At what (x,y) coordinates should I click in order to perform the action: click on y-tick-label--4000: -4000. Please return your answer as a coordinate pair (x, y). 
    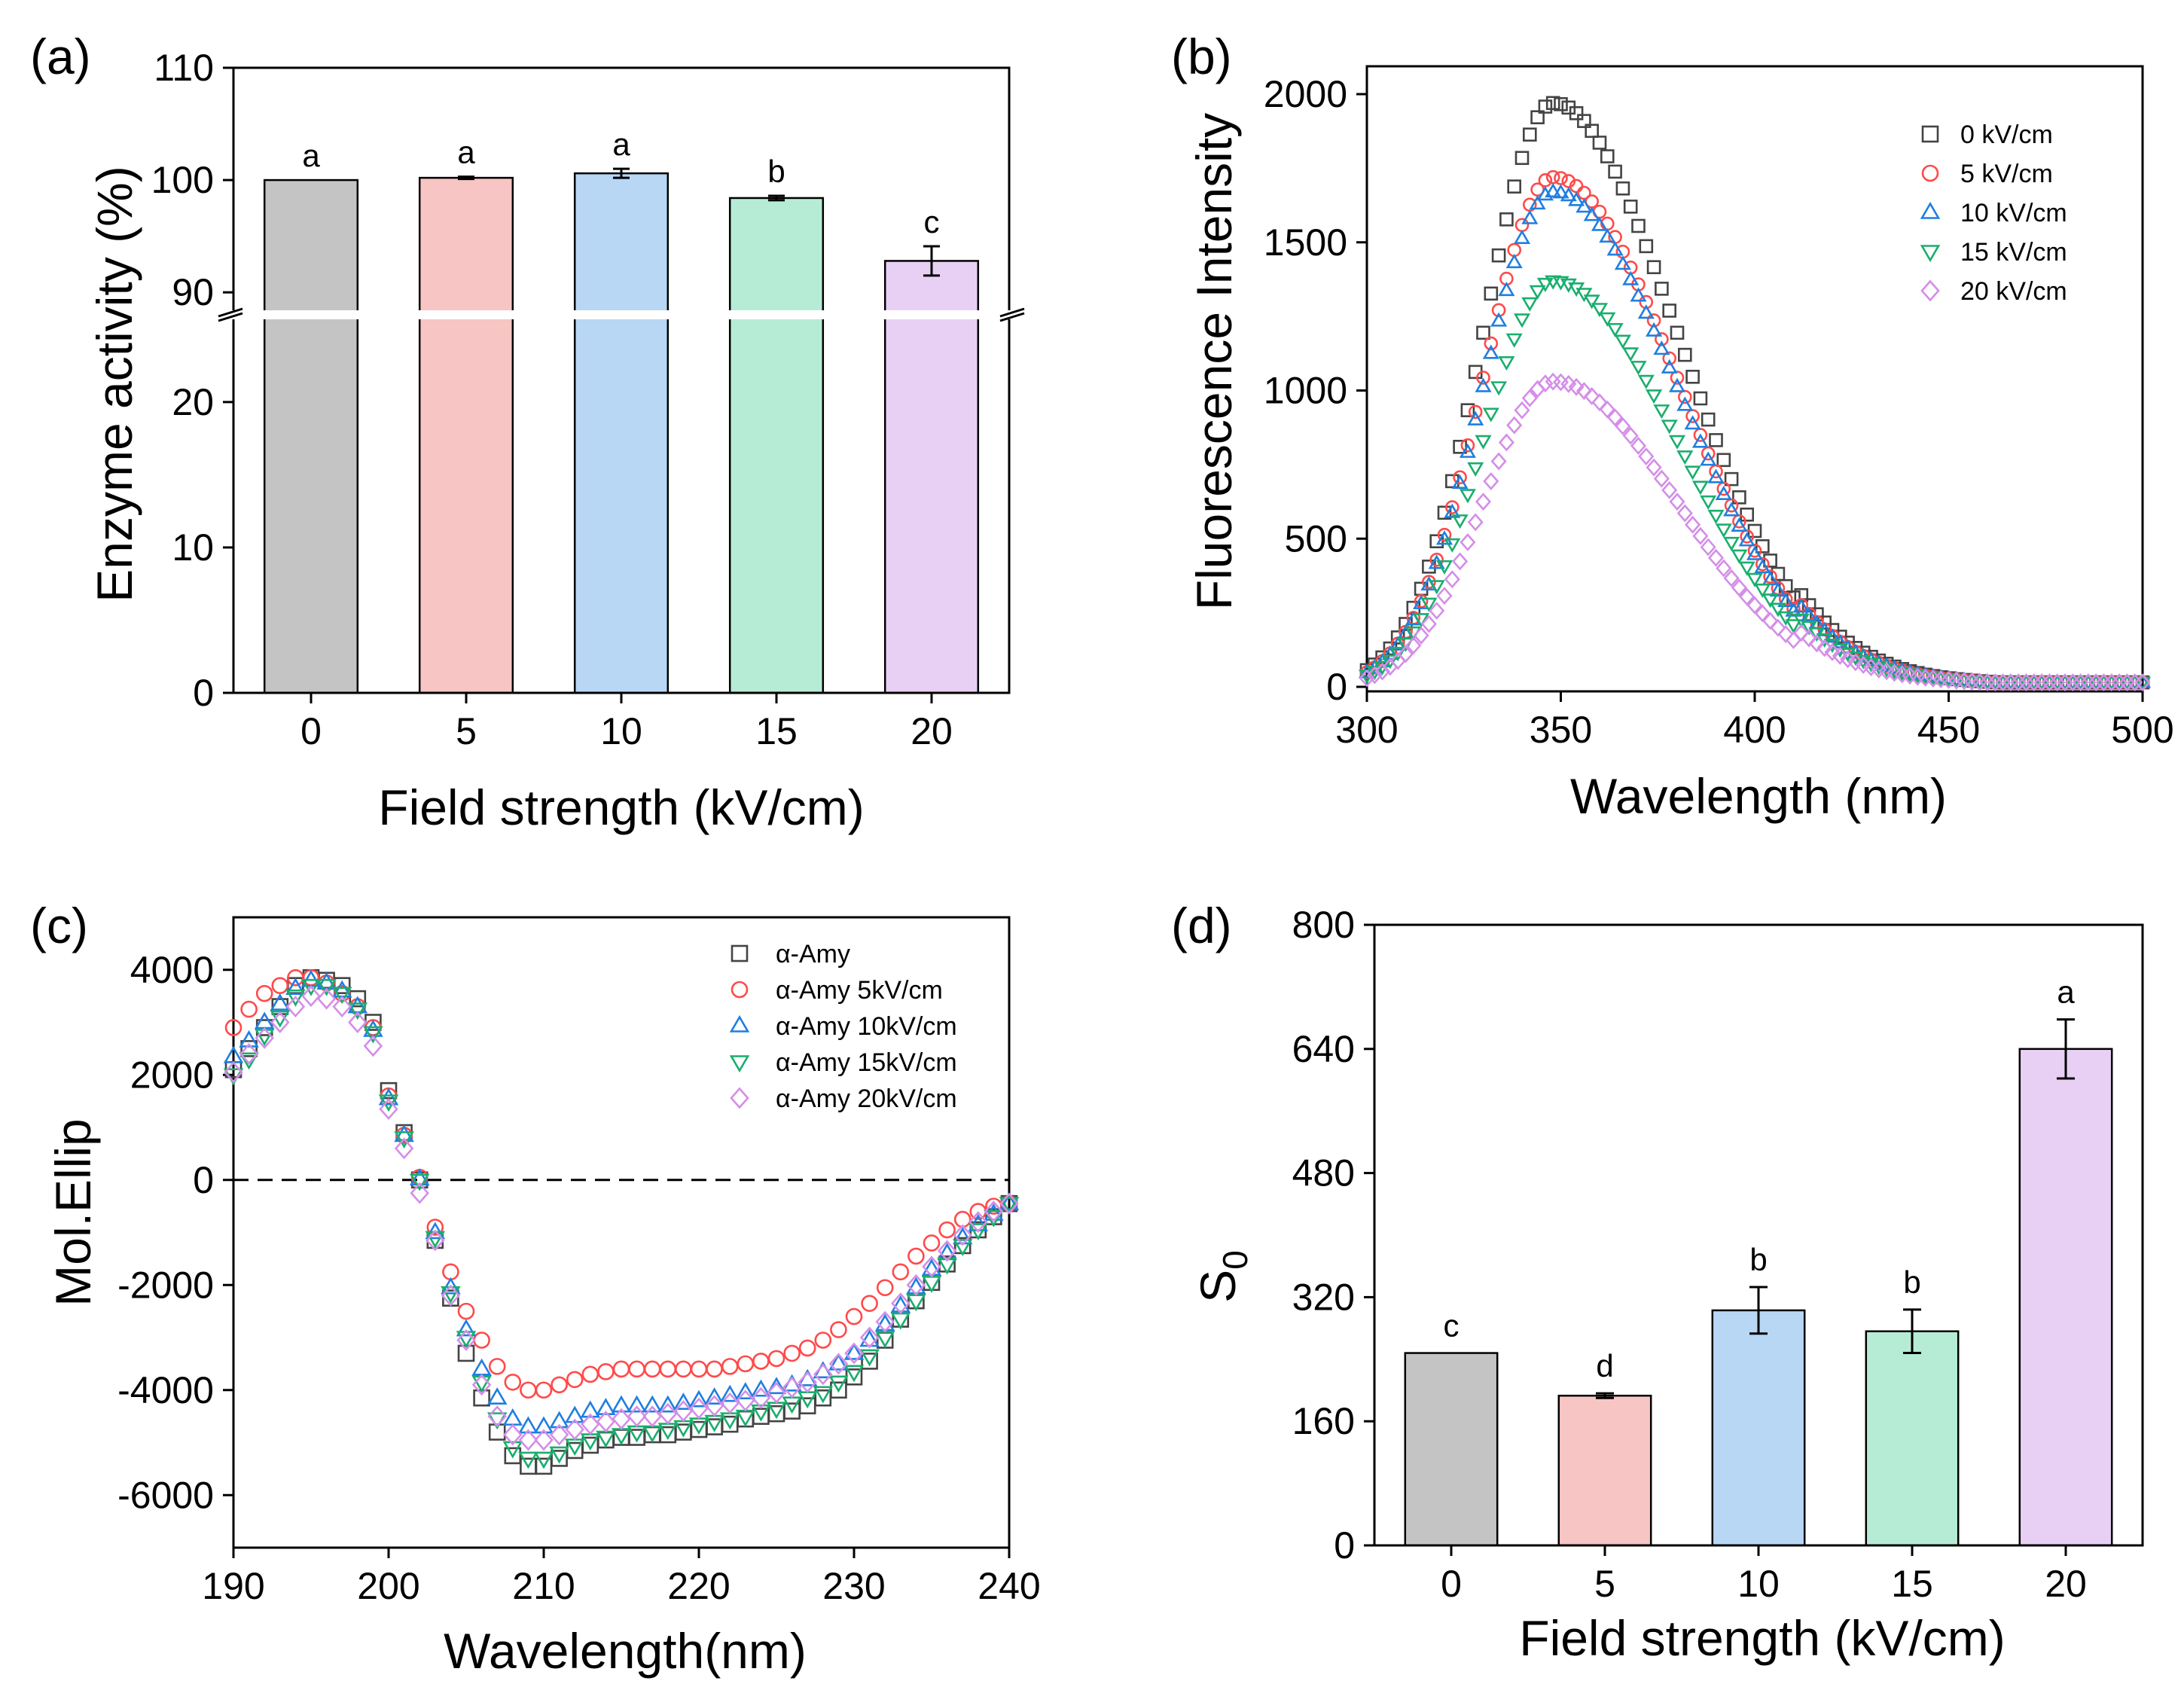
    Looking at the image, I should click on (165, 1390).